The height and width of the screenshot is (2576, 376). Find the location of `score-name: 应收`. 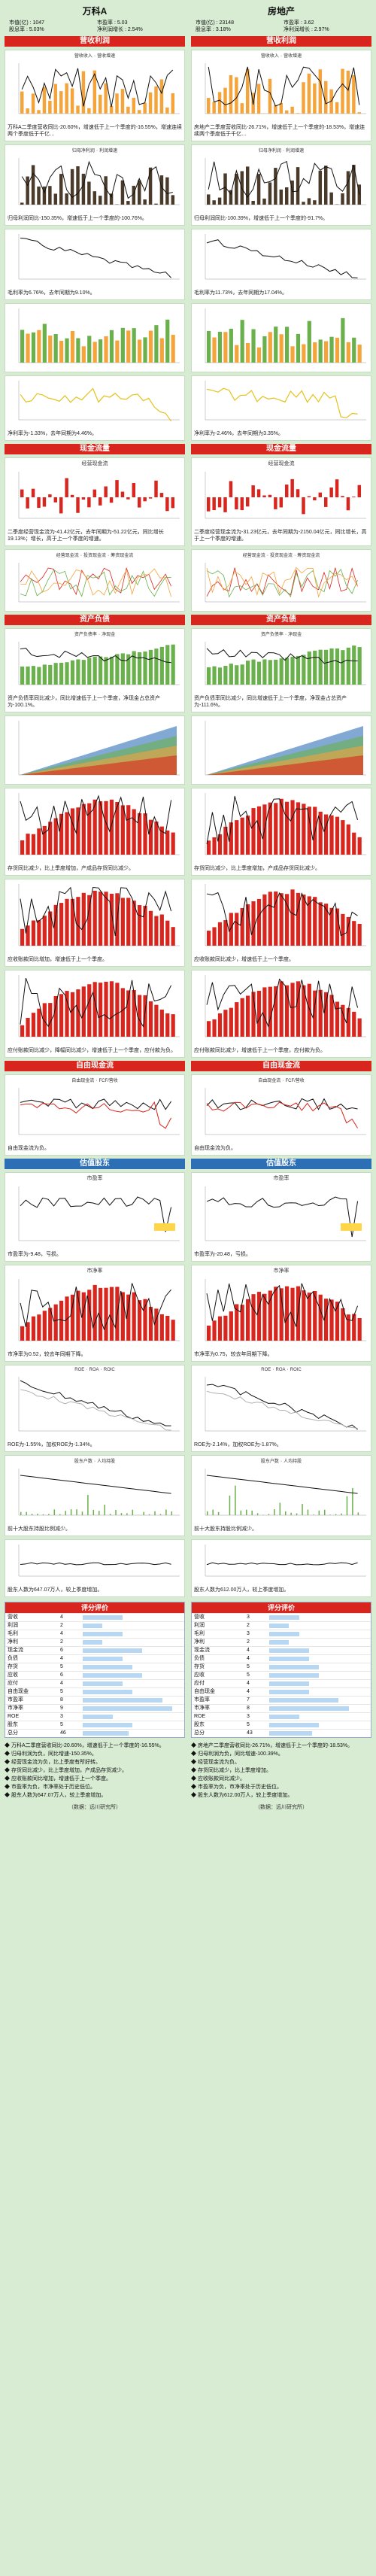

score-name: 应收 is located at coordinates (13, 1675).